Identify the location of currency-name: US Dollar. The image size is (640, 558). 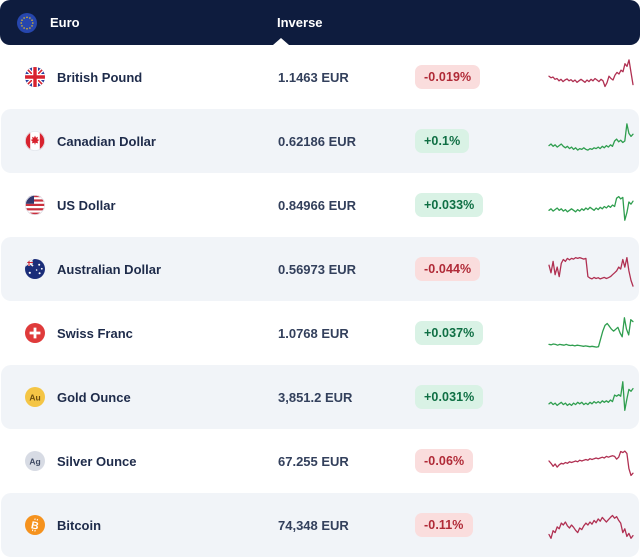
(86, 205).